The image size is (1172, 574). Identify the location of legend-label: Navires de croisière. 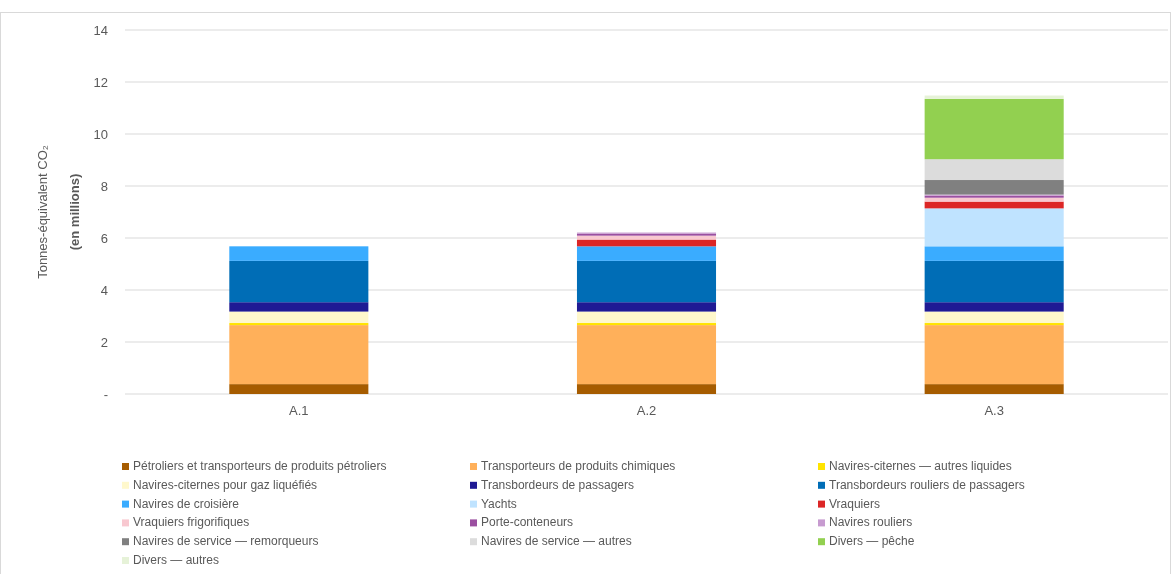
(186, 503).